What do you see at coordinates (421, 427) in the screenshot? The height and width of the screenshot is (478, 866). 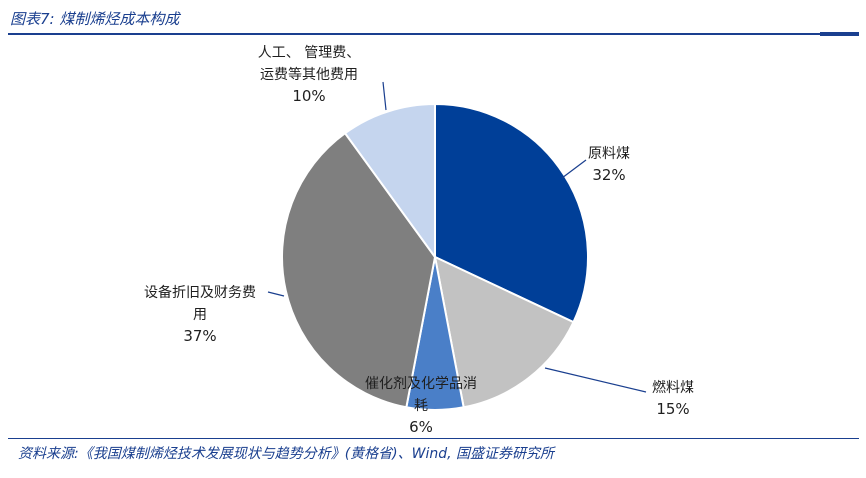 I see `slice-percent-label: 6%` at bounding box center [421, 427].